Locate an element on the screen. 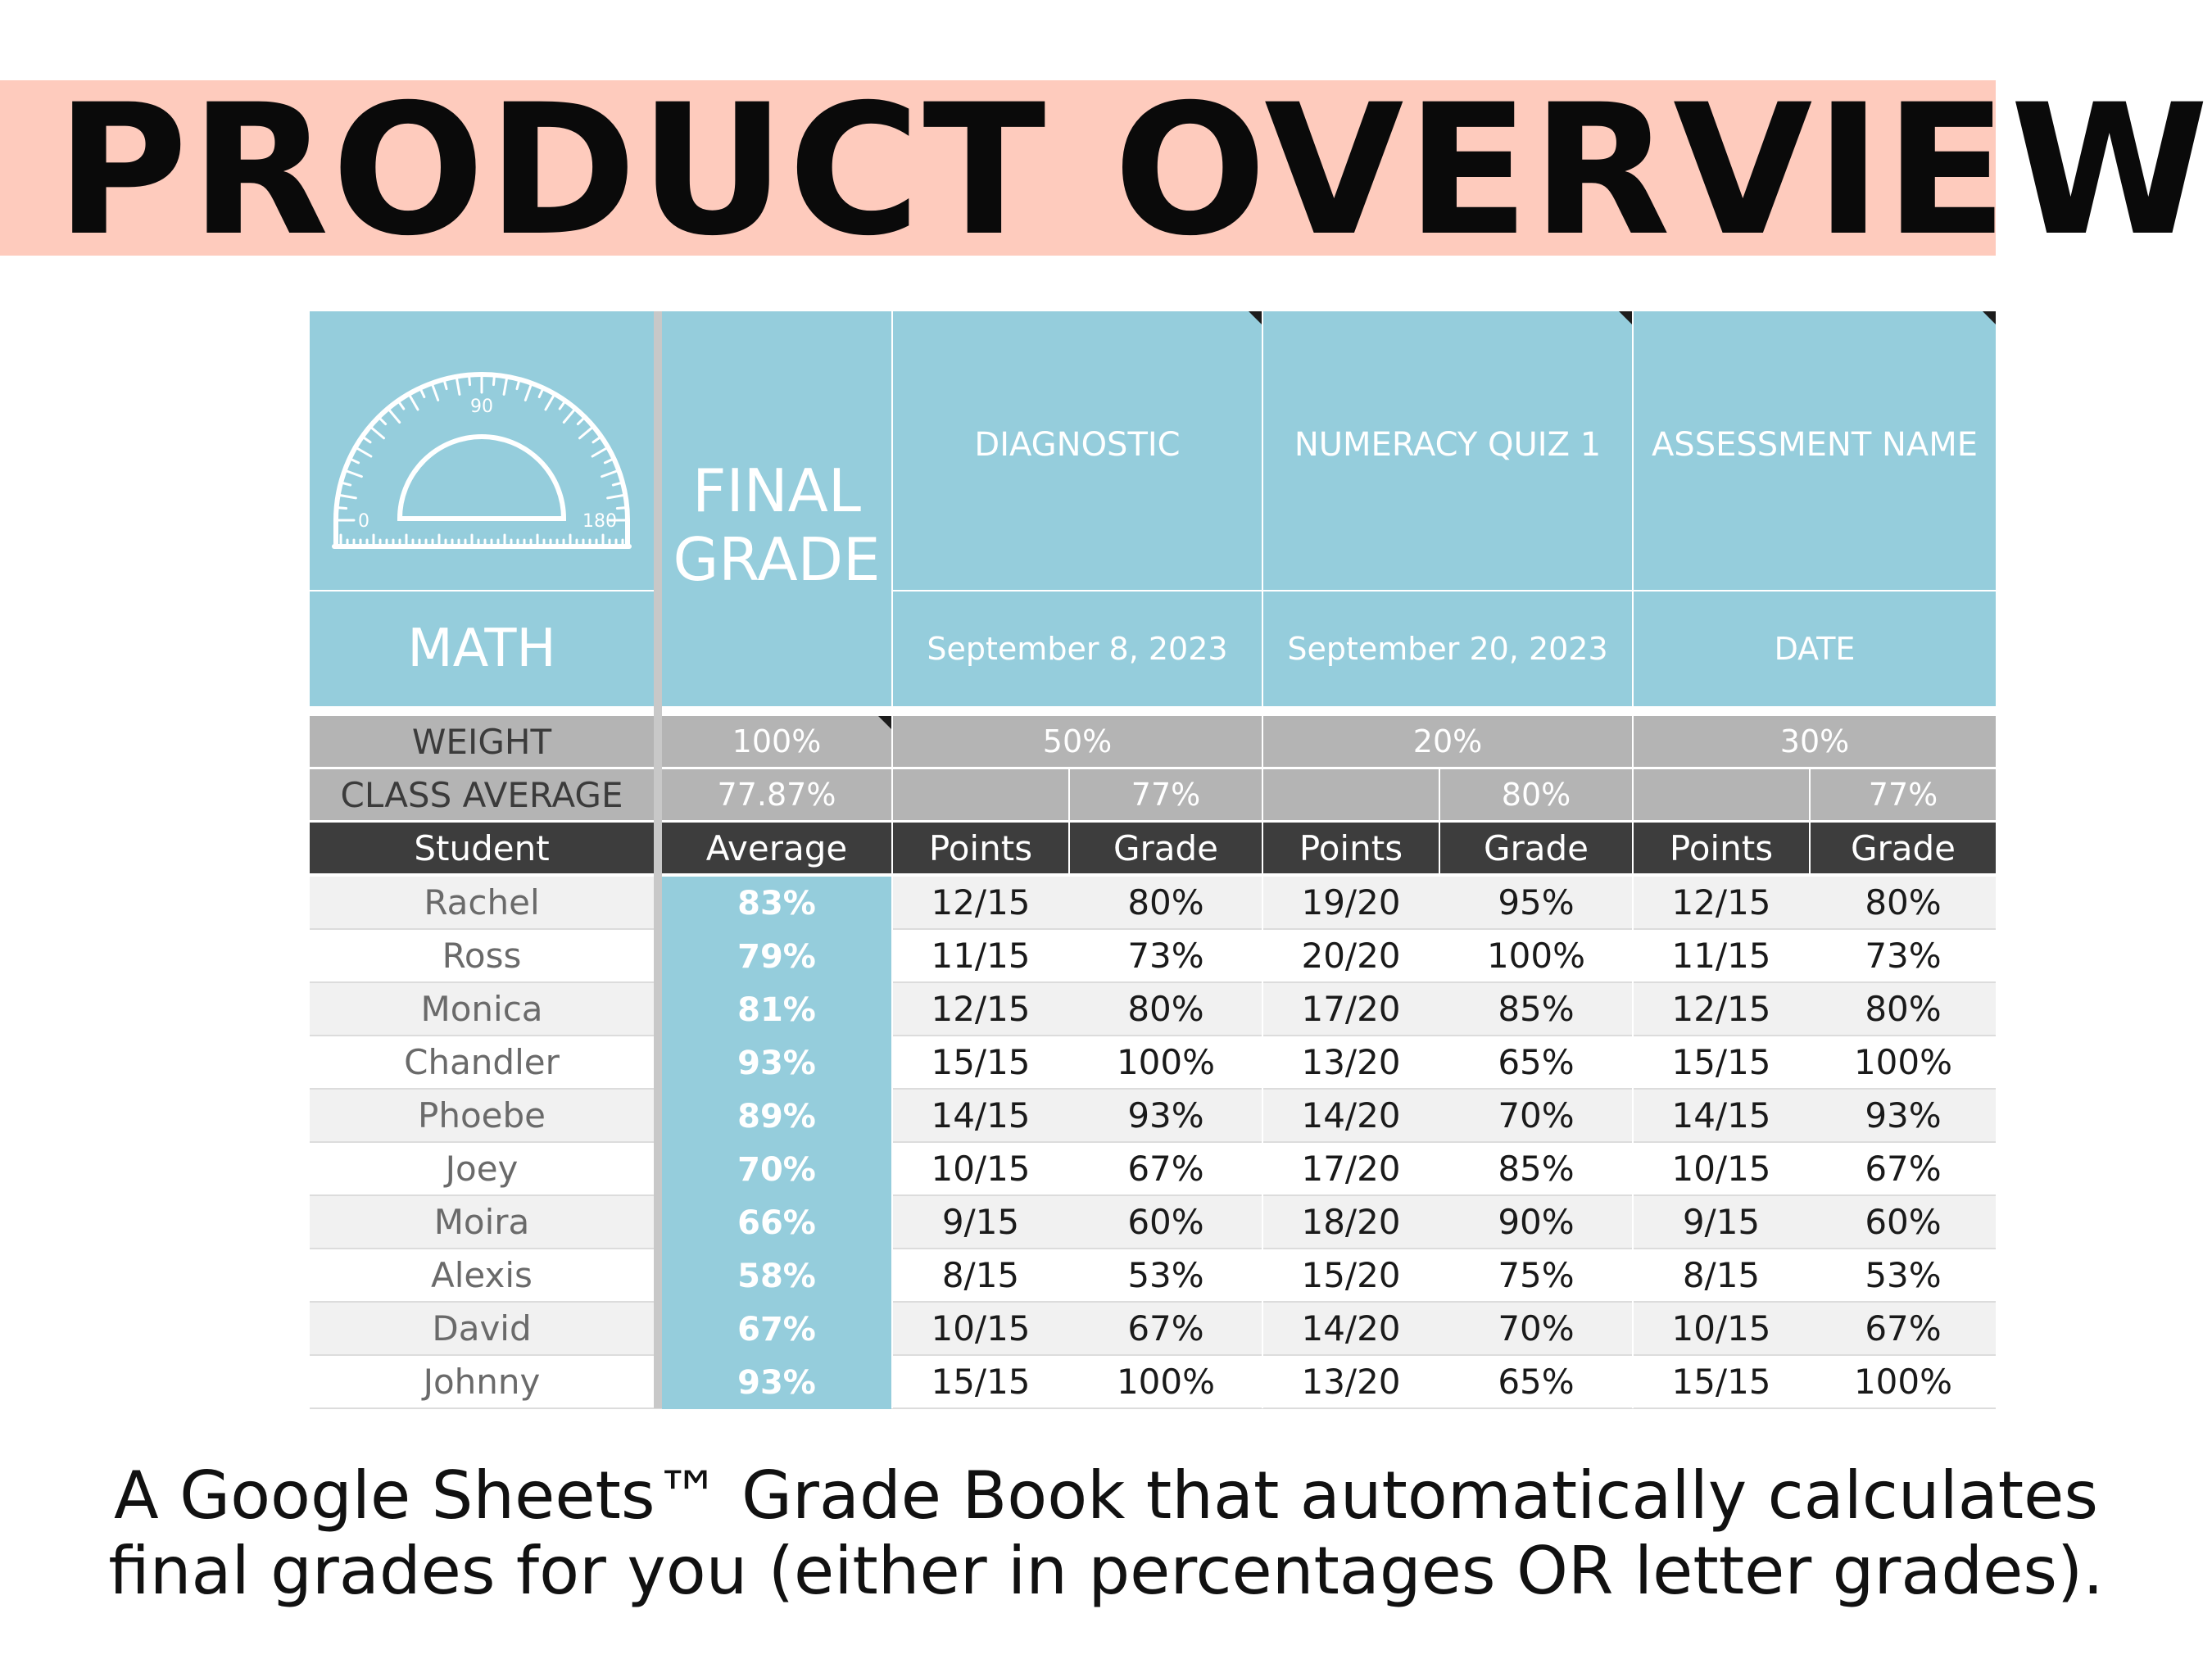 The width and height of the screenshot is (2212, 1659). assessment-3-date: DATE is located at coordinates (1815, 649).